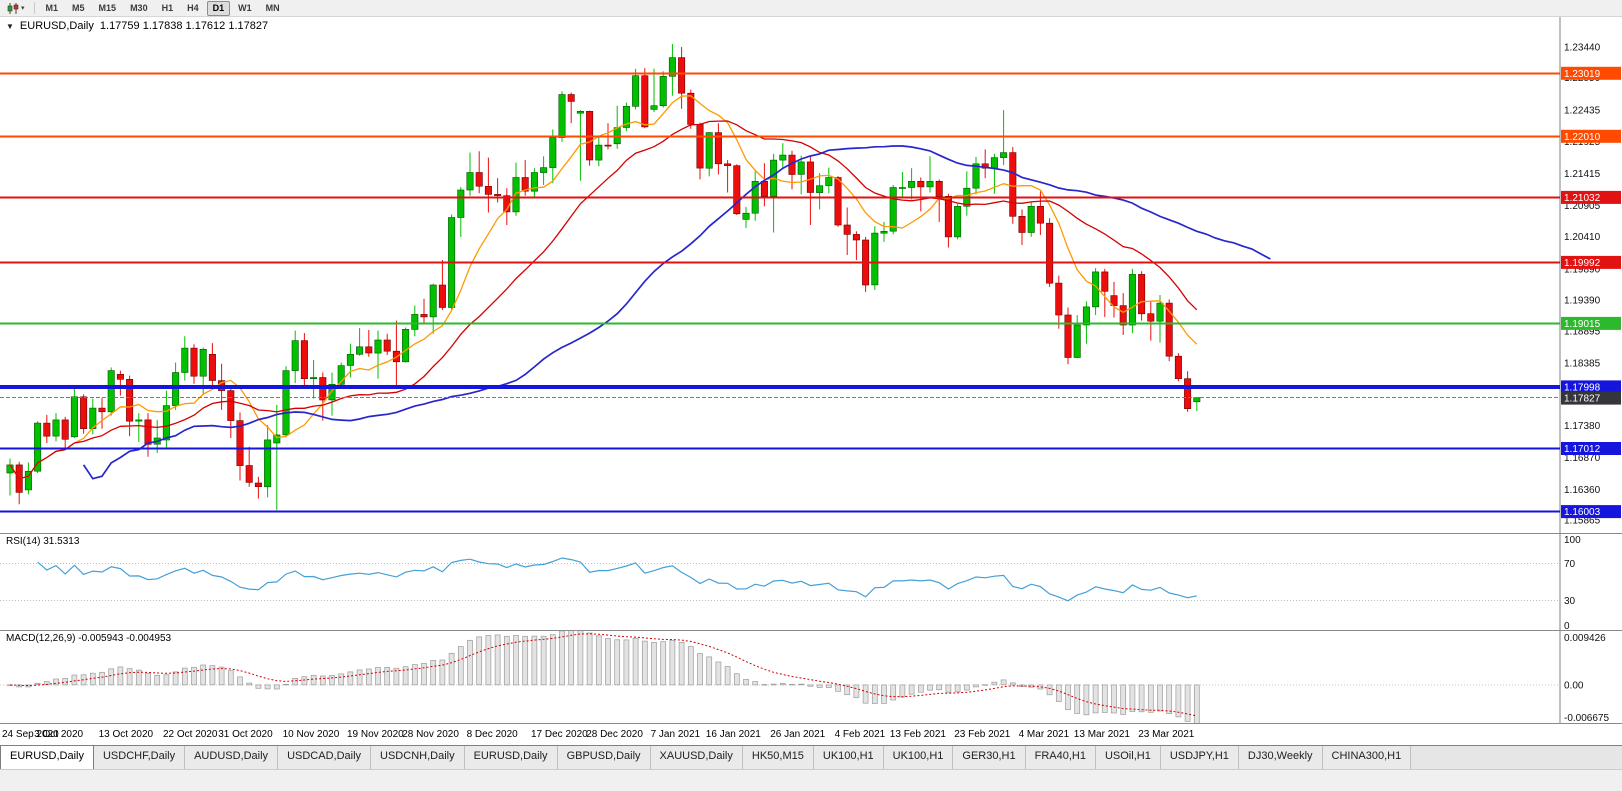  I want to click on date-tick-label: 22 Oct 2020, so click(190, 734).